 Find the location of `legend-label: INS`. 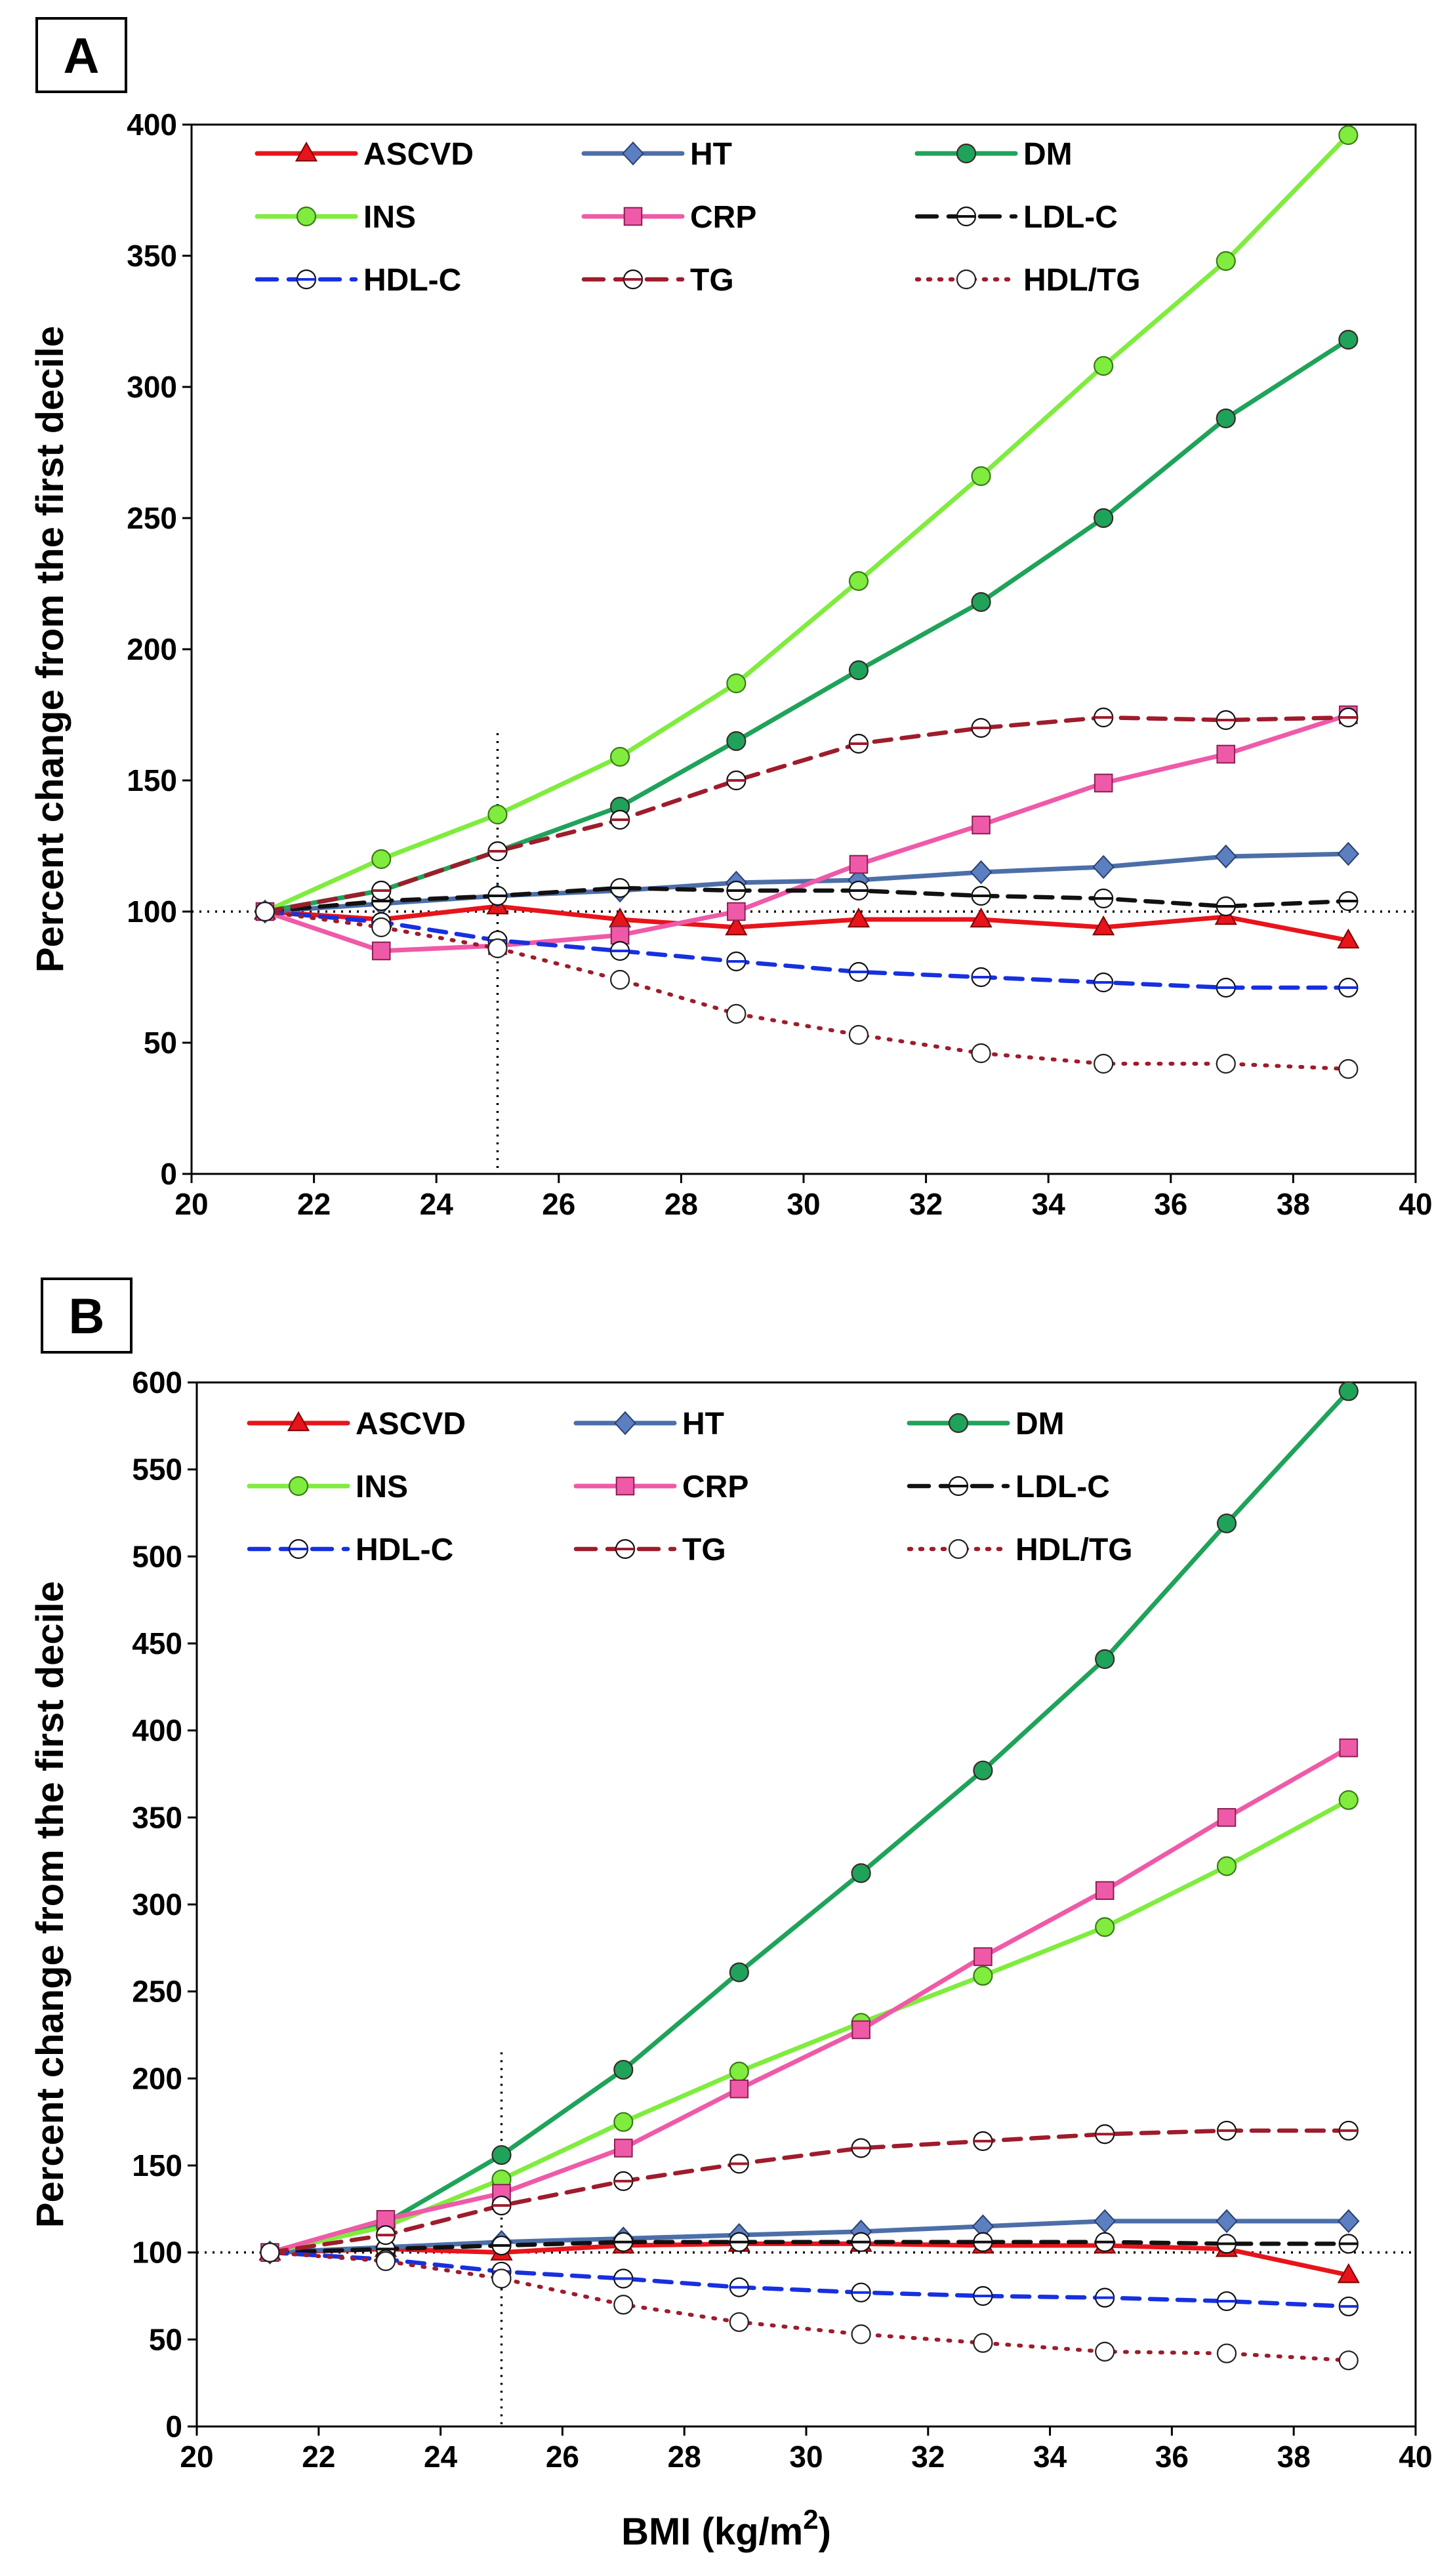

legend-label: INS is located at coordinates (389, 217).